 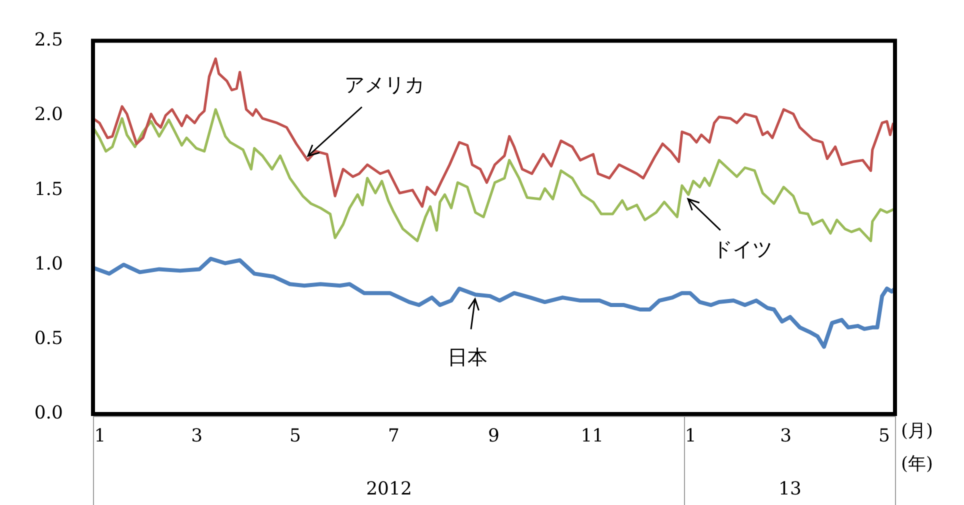 I want to click on y-tick-label: 1.0, so click(x=48, y=263).